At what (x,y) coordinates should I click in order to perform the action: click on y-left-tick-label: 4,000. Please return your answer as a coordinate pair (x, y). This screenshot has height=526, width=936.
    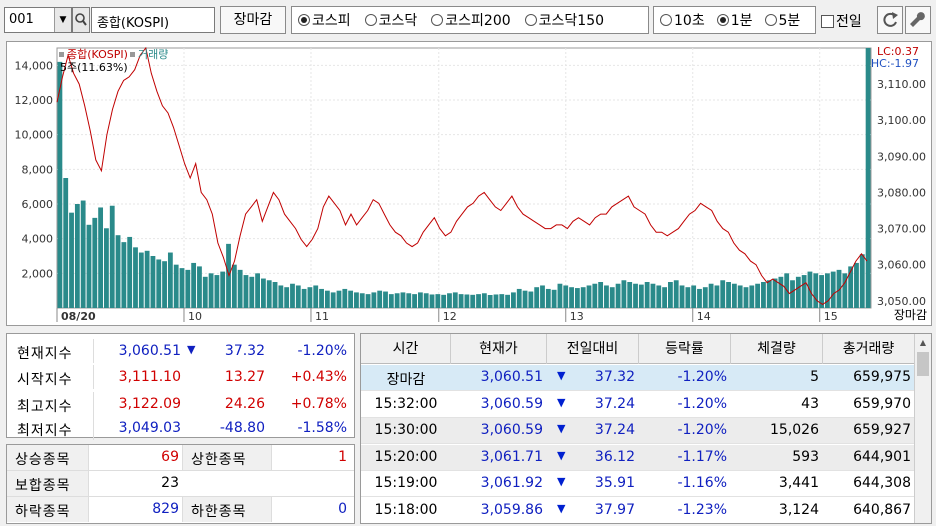
    Looking at the image, I should click on (38, 239).